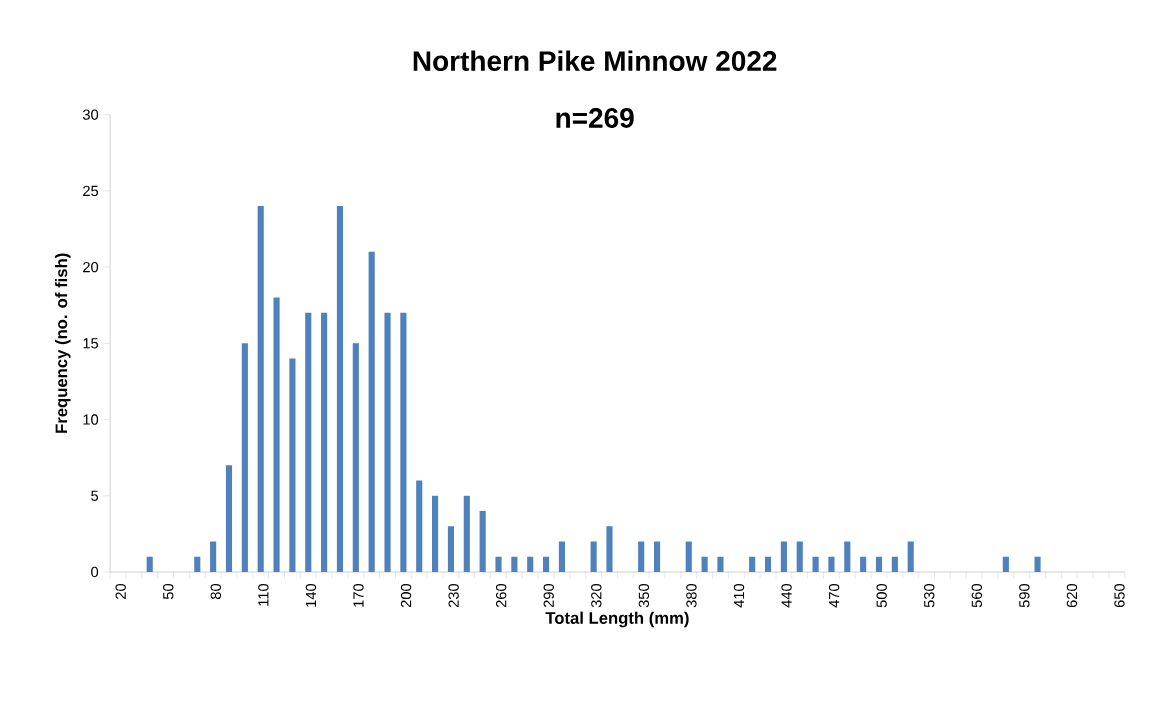  What do you see at coordinates (1072, 595) in the screenshot?
I see `x-tick-label: 620` at bounding box center [1072, 595].